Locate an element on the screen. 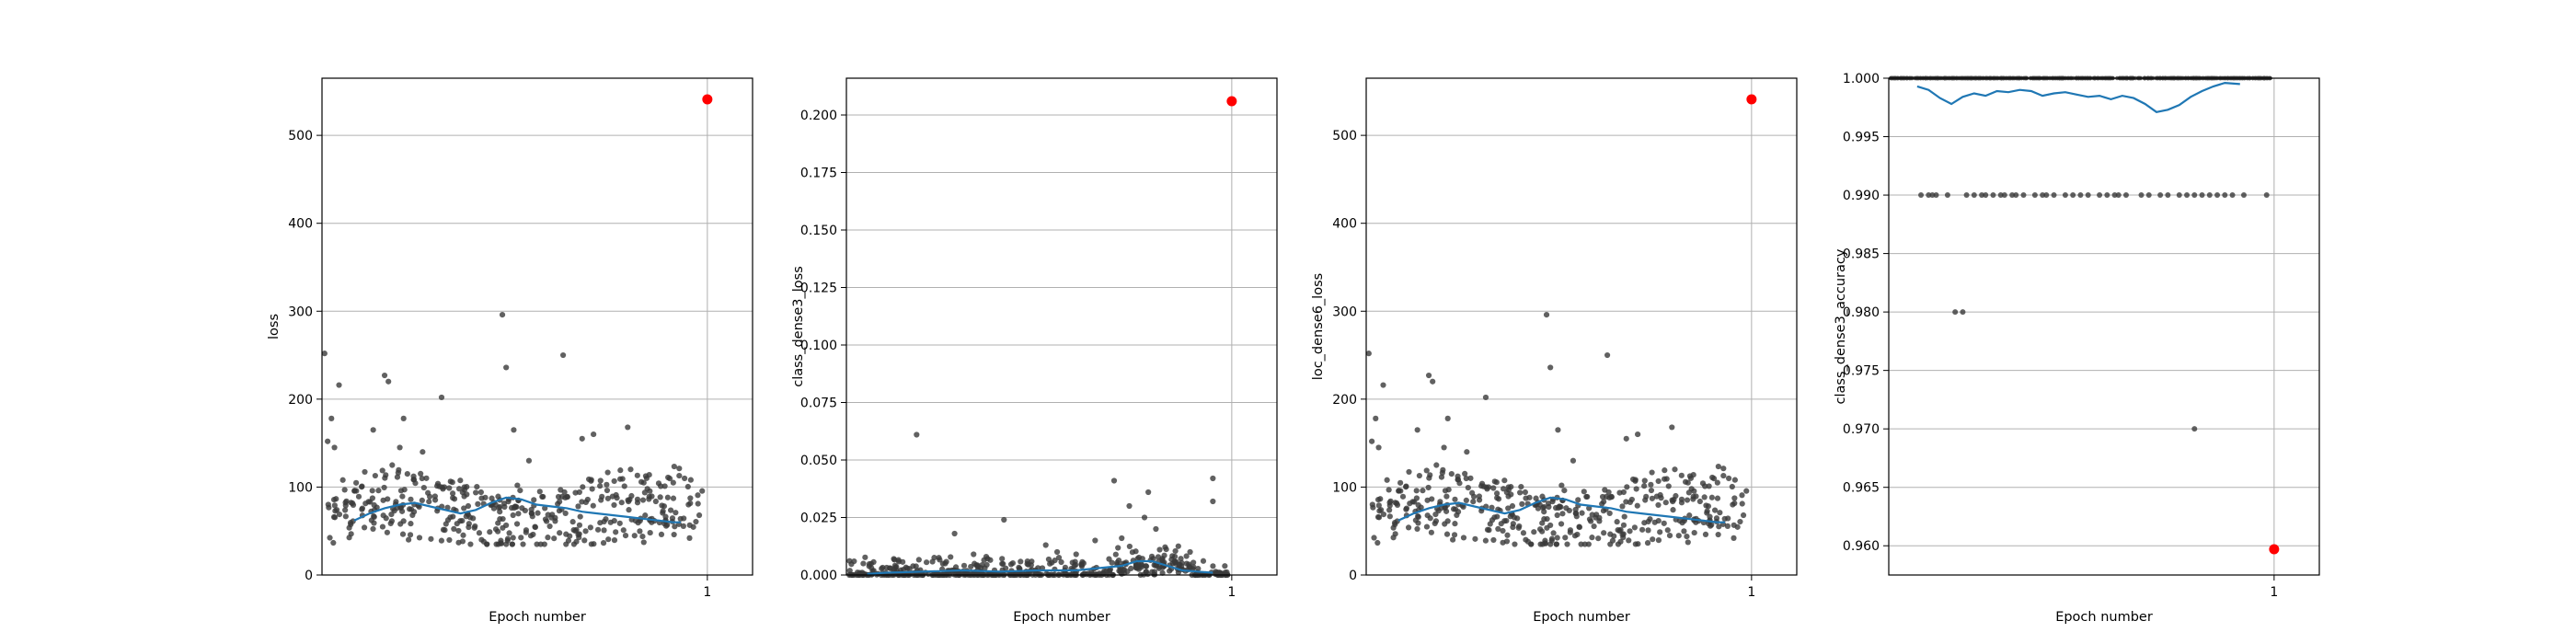  y-tick-label: 0.025 is located at coordinates (818, 519).